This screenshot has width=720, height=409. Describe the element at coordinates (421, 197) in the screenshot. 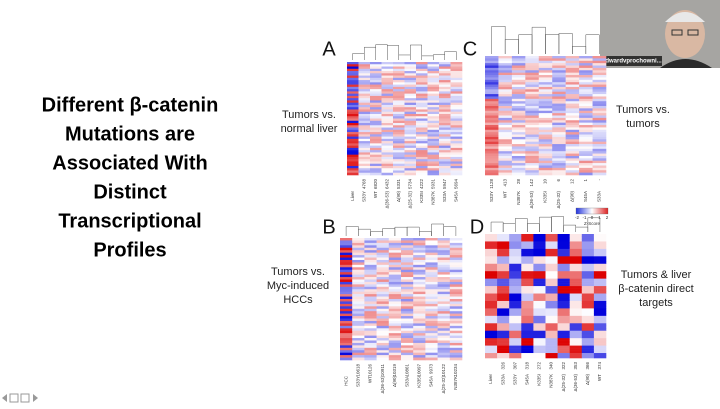

I see `column-label: K335I` at that location.